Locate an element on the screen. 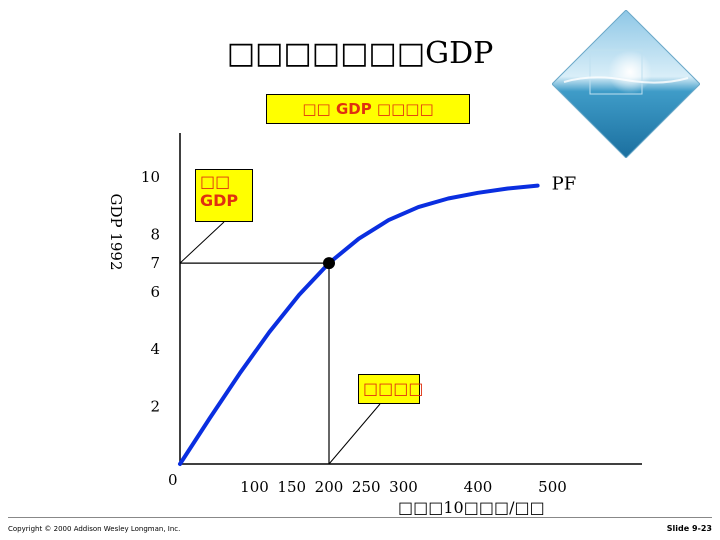  x-tick-label: 100 is located at coordinates (254, 487).